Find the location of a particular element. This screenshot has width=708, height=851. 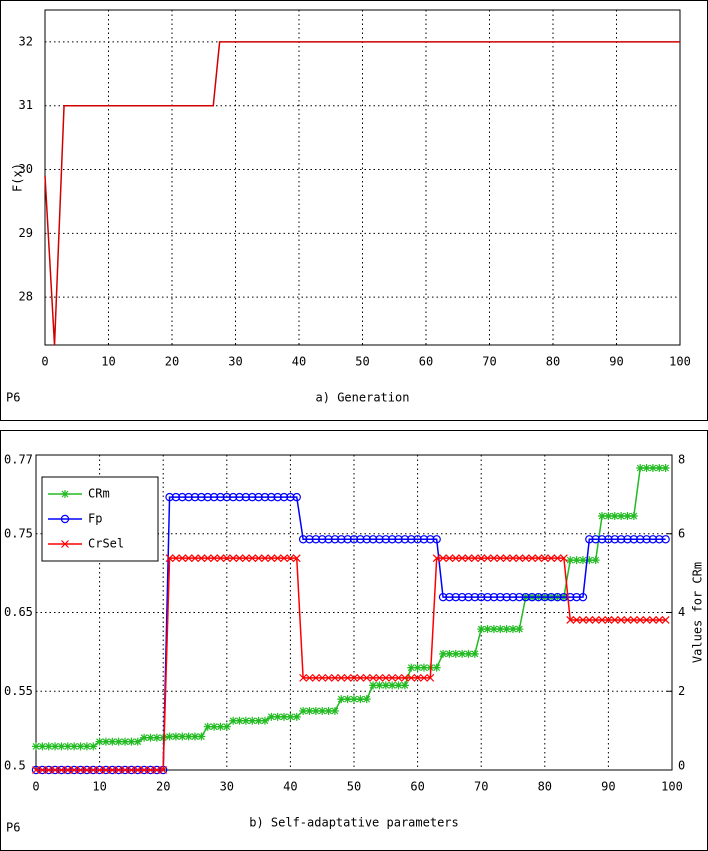

x-tick-label: 30 is located at coordinates (227, 787).